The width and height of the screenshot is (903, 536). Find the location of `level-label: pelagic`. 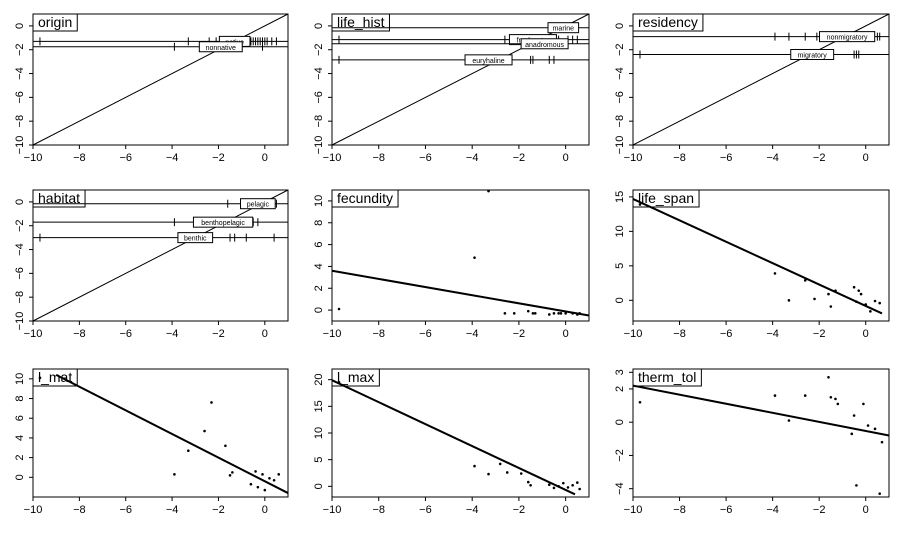

level-label: pelagic is located at coordinates (258, 205).